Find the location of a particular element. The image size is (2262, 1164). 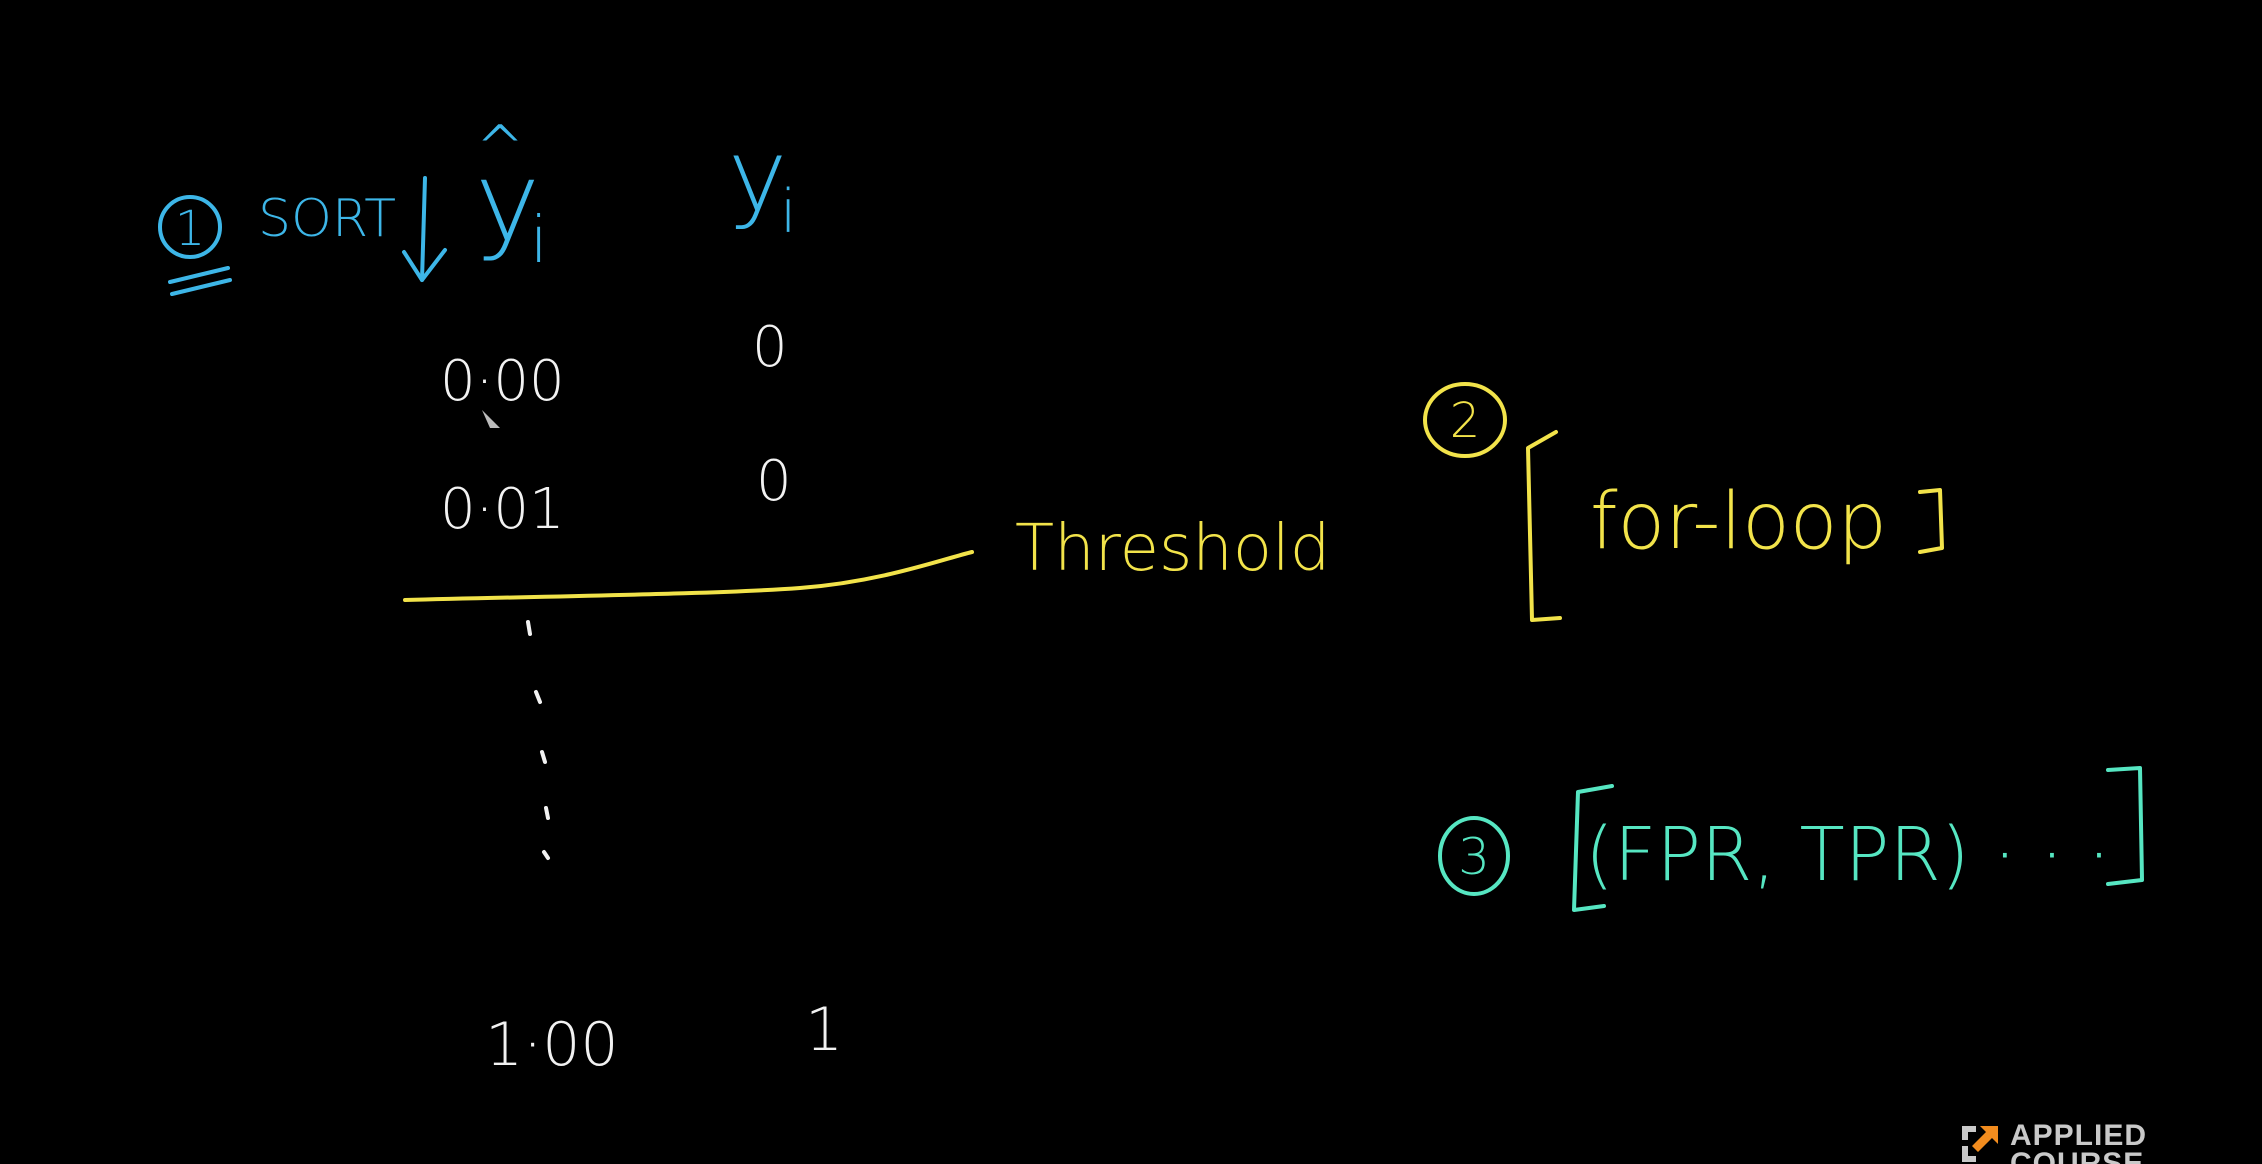

step2-left-bracket is located at coordinates (1544, 526).